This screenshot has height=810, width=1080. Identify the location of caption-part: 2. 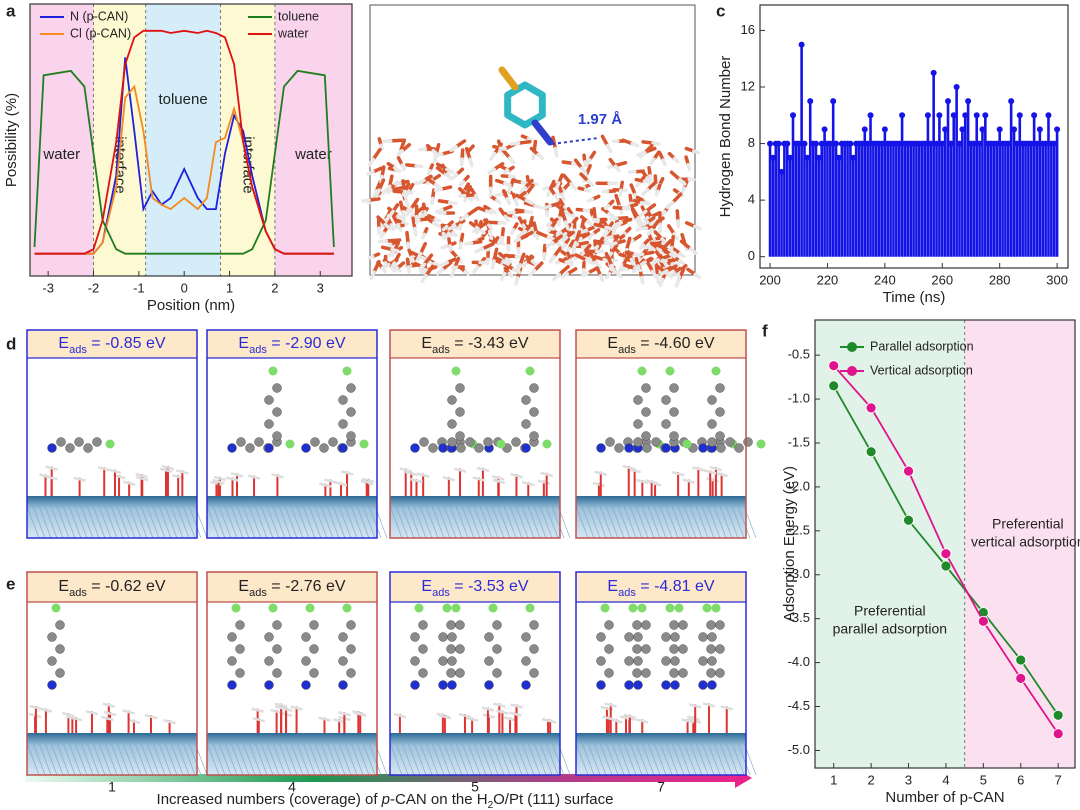
(491, 805).